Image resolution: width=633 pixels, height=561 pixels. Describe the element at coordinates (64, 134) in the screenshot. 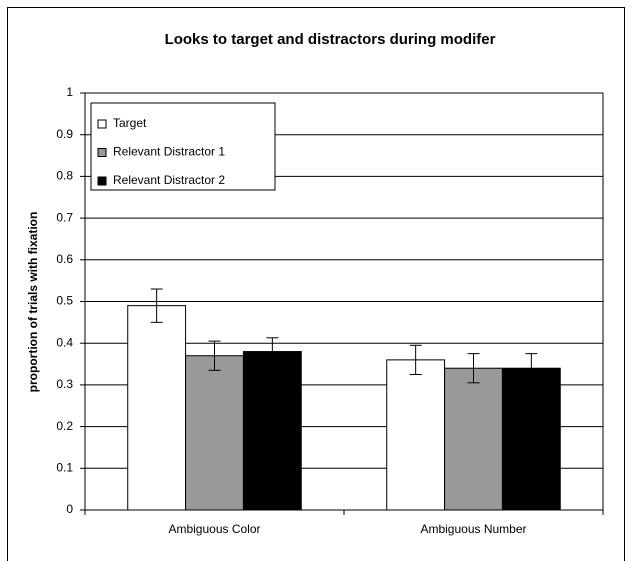

I see `y-tick-label: 0.9` at that location.